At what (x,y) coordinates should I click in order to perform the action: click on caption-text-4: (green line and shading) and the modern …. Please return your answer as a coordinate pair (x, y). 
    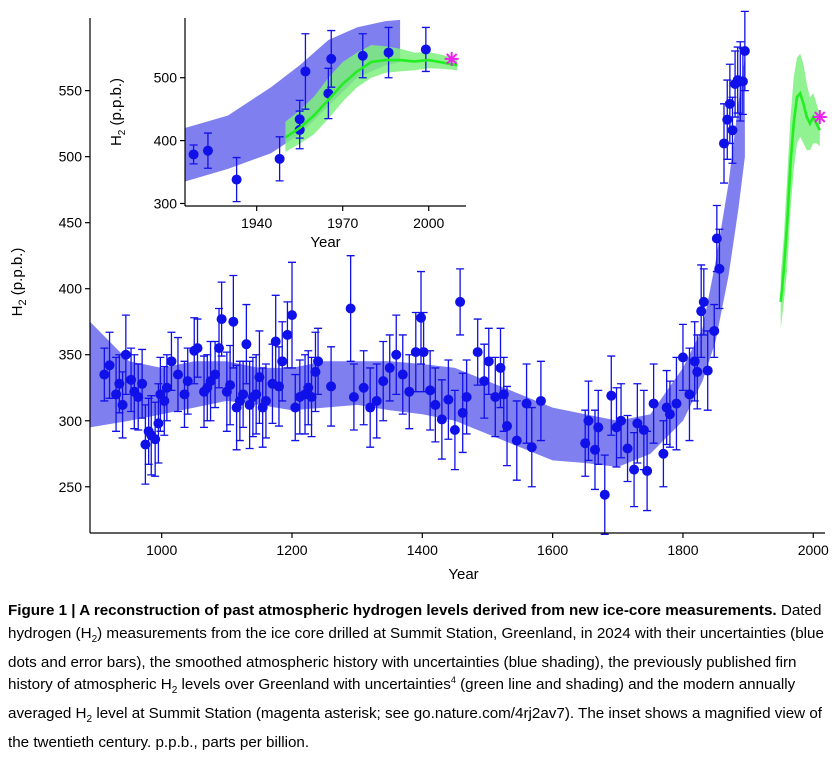
    Looking at the image, I should click on (402, 699).